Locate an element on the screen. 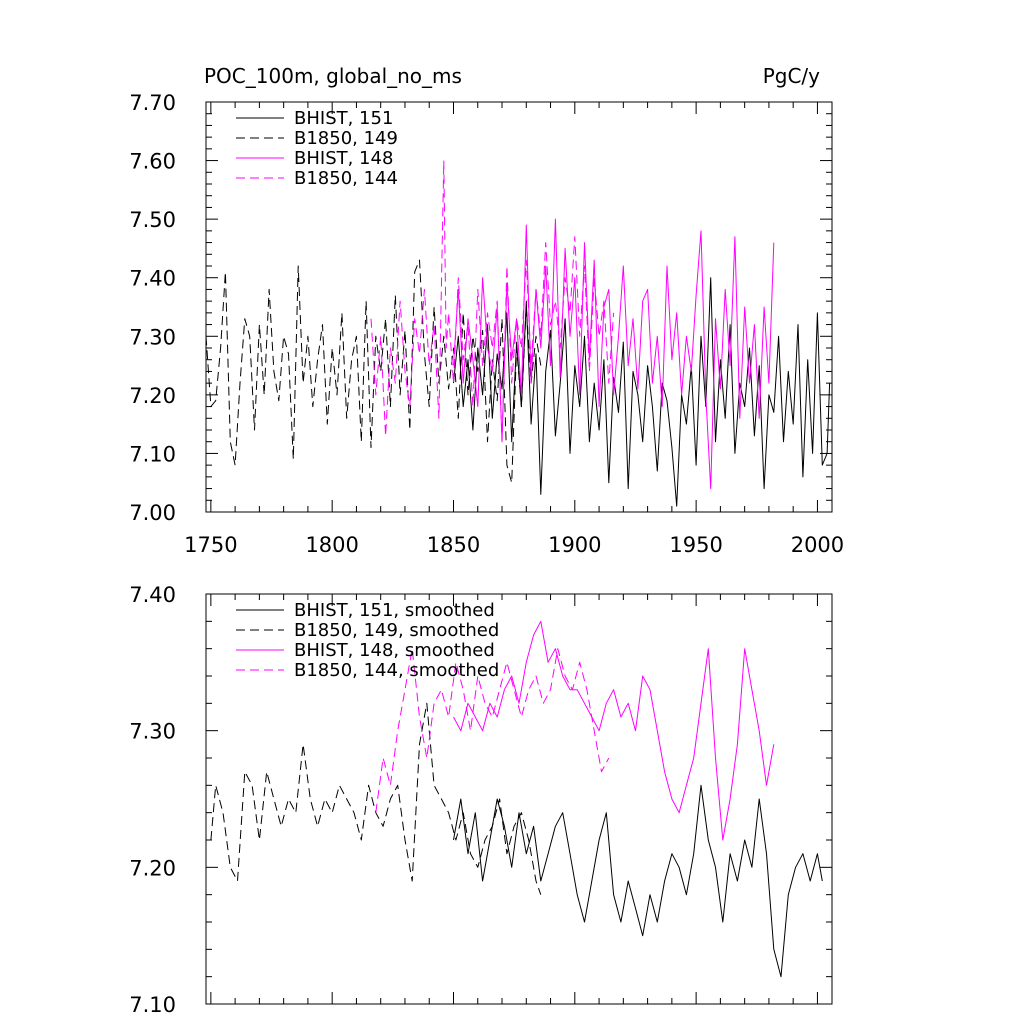 Image resolution: width=1024 pixels, height=1024 pixels. top-ytick-label: 7.00 is located at coordinates (152, 513).